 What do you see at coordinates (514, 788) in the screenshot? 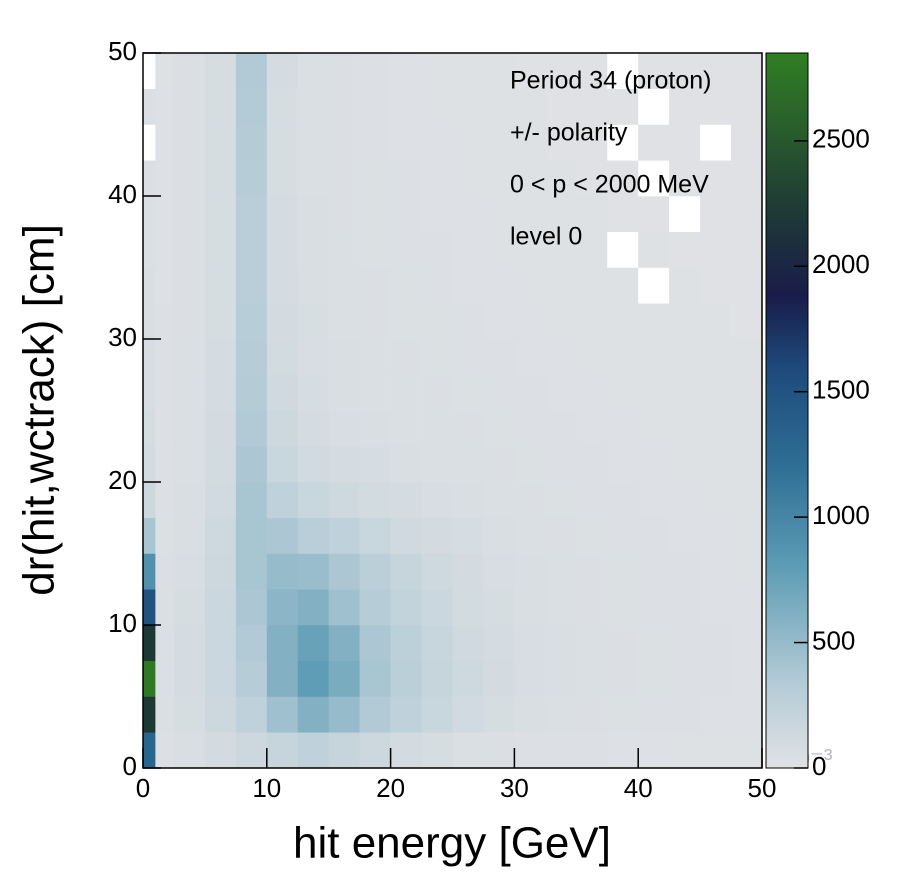
I see `x-tick-label: 30` at bounding box center [514, 788].